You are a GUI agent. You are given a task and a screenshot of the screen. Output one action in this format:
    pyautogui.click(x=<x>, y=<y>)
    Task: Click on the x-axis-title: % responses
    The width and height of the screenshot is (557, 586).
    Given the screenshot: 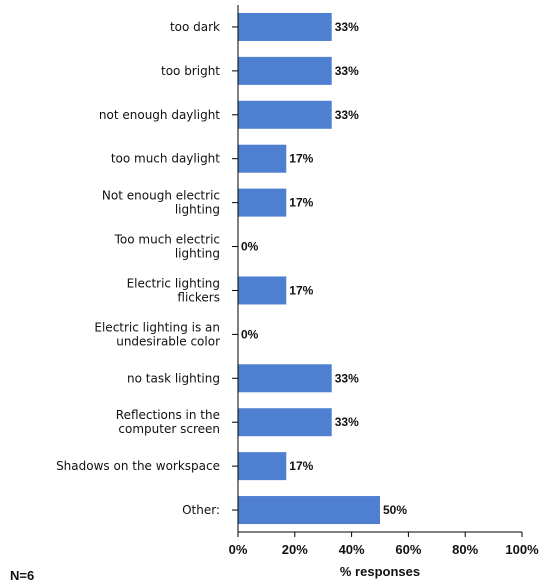 What is the action you would take?
    pyautogui.click(x=380, y=571)
    